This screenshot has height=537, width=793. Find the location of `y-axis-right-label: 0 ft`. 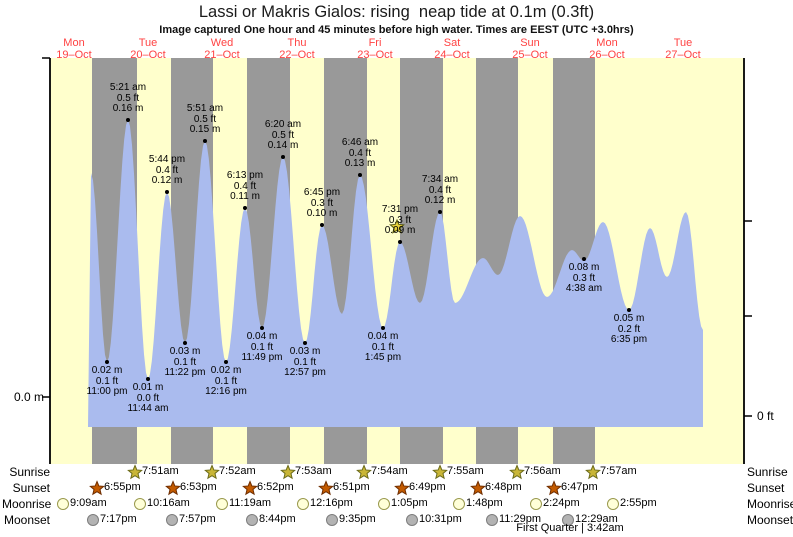

y-axis-right-label: 0 ft is located at coordinates (765, 416).